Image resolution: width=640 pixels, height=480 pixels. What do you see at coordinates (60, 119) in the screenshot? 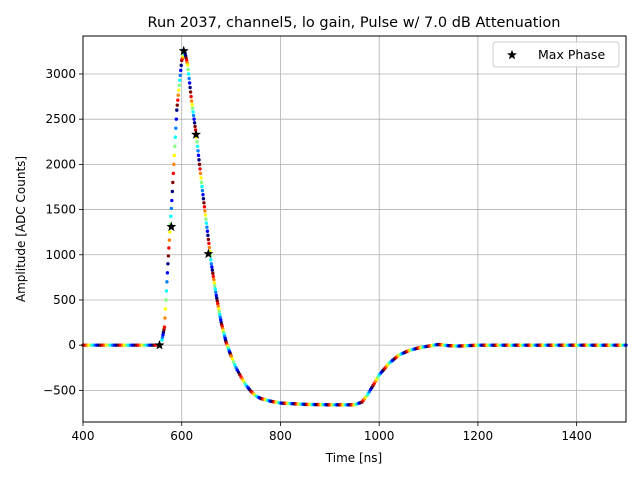
I see `y-tick-label: 2500` at bounding box center [60, 119].